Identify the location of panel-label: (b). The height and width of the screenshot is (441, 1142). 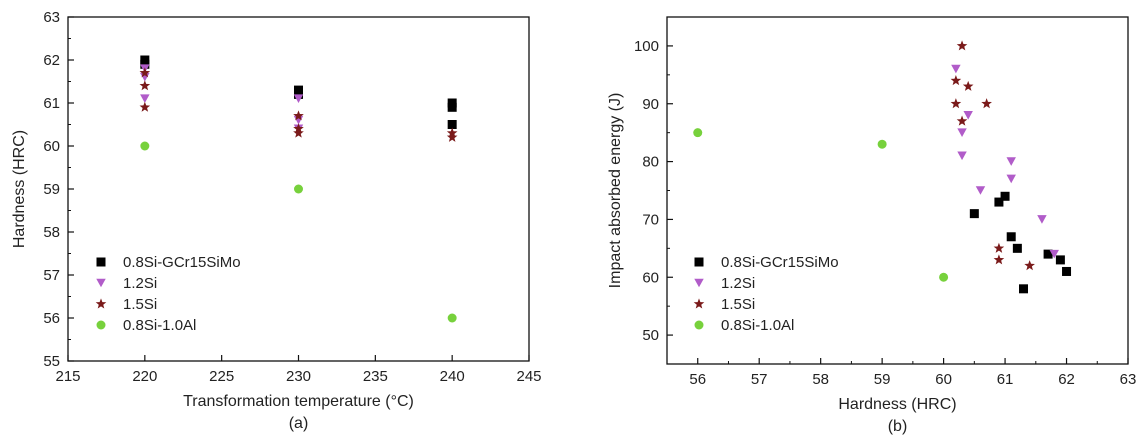
(898, 426).